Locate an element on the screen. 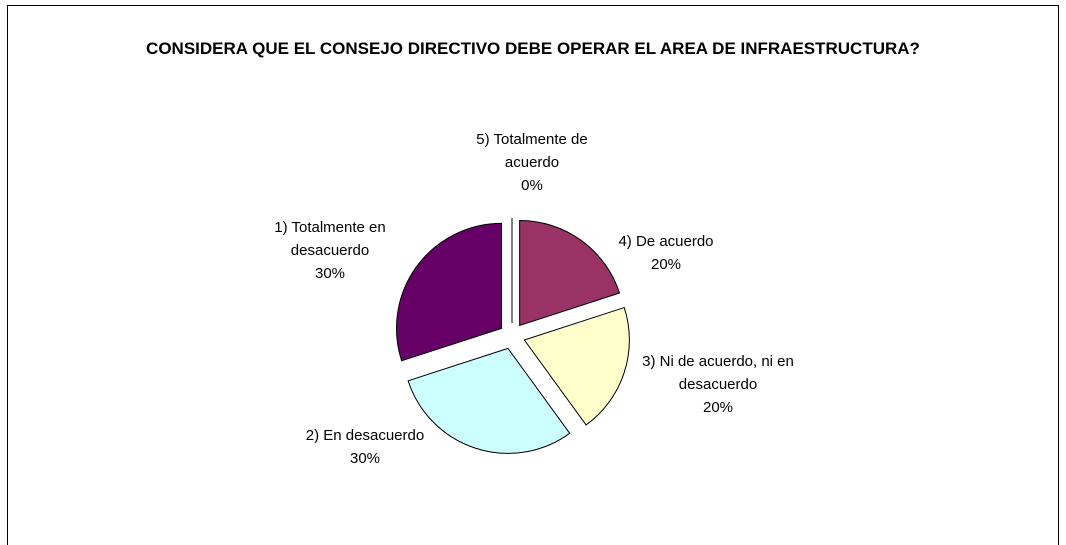  category-label: 4) De acuerdo is located at coordinates (666, 241).